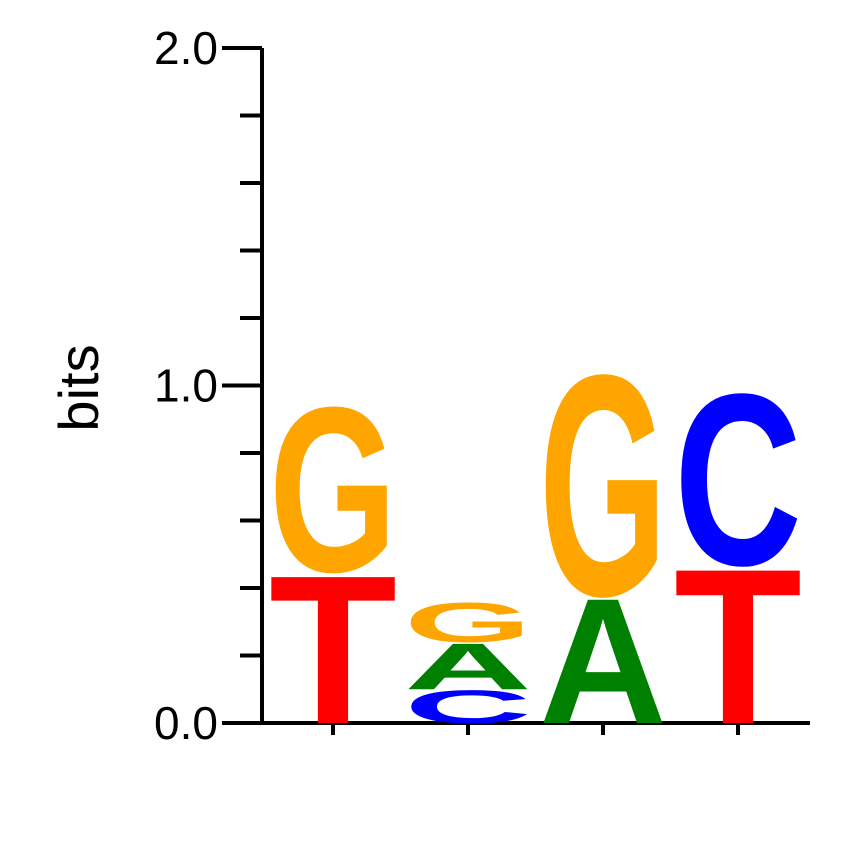  What do you see at coordinates (78, 387) in the screenshot?
I see `y-axis-title: bits` at bounding box center [78, 387].